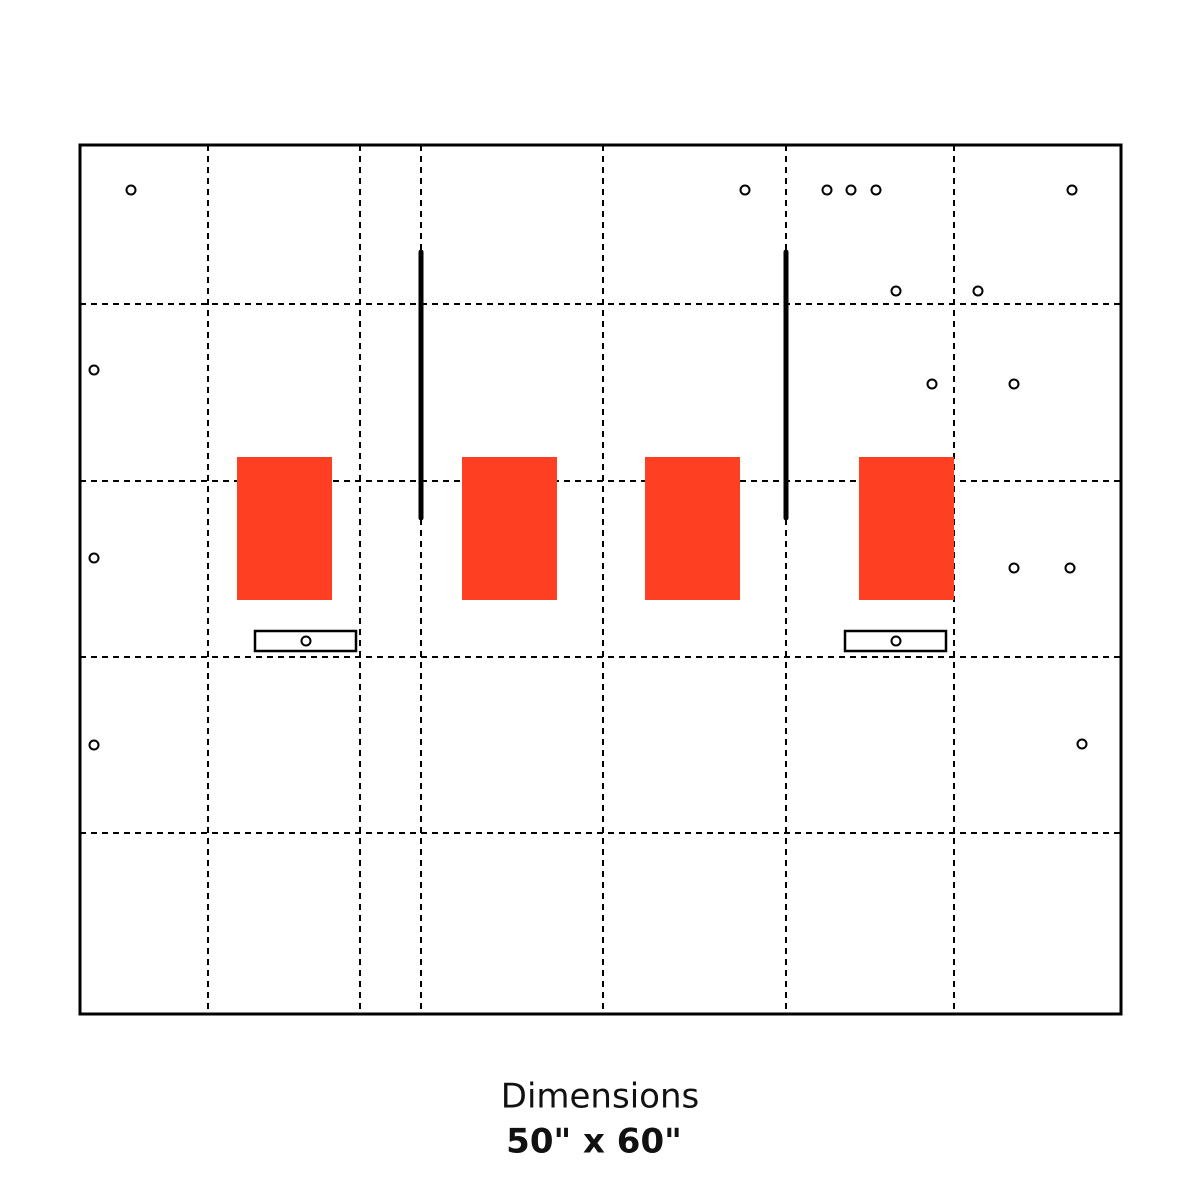  I want to click on pads, so click(595, 528).